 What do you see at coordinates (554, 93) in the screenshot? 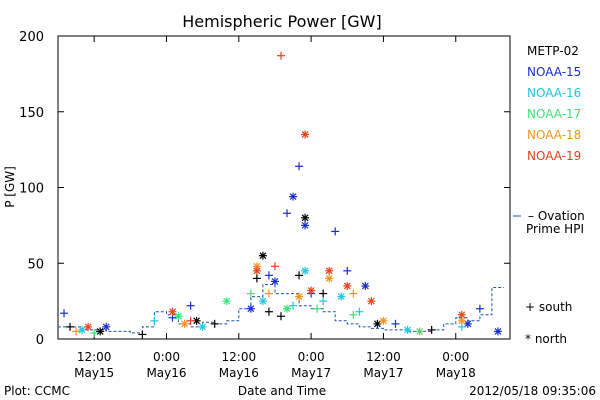
I see `legend-entry: NOAA-16` at bounding box center [554, 93].